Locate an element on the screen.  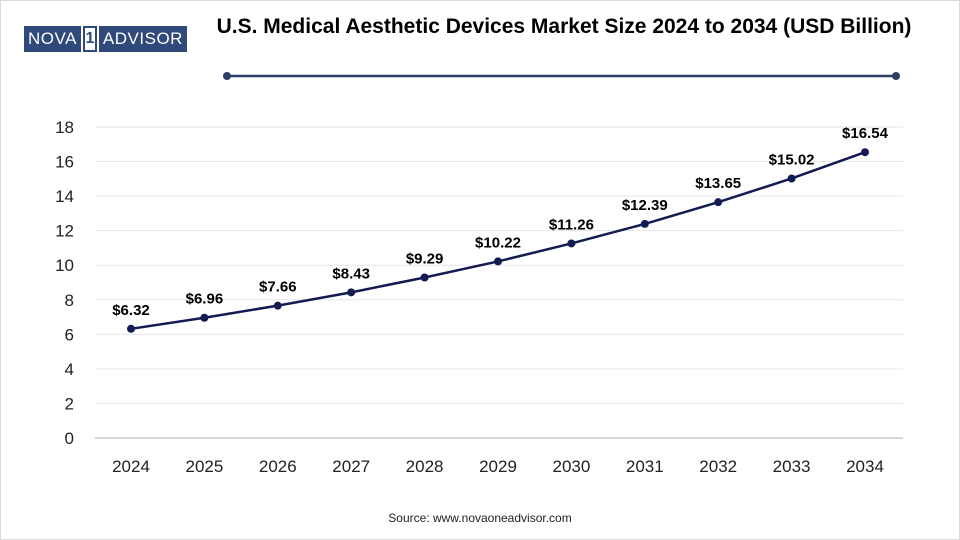
data-label: $6.32 is located at coordinates (131, 310).